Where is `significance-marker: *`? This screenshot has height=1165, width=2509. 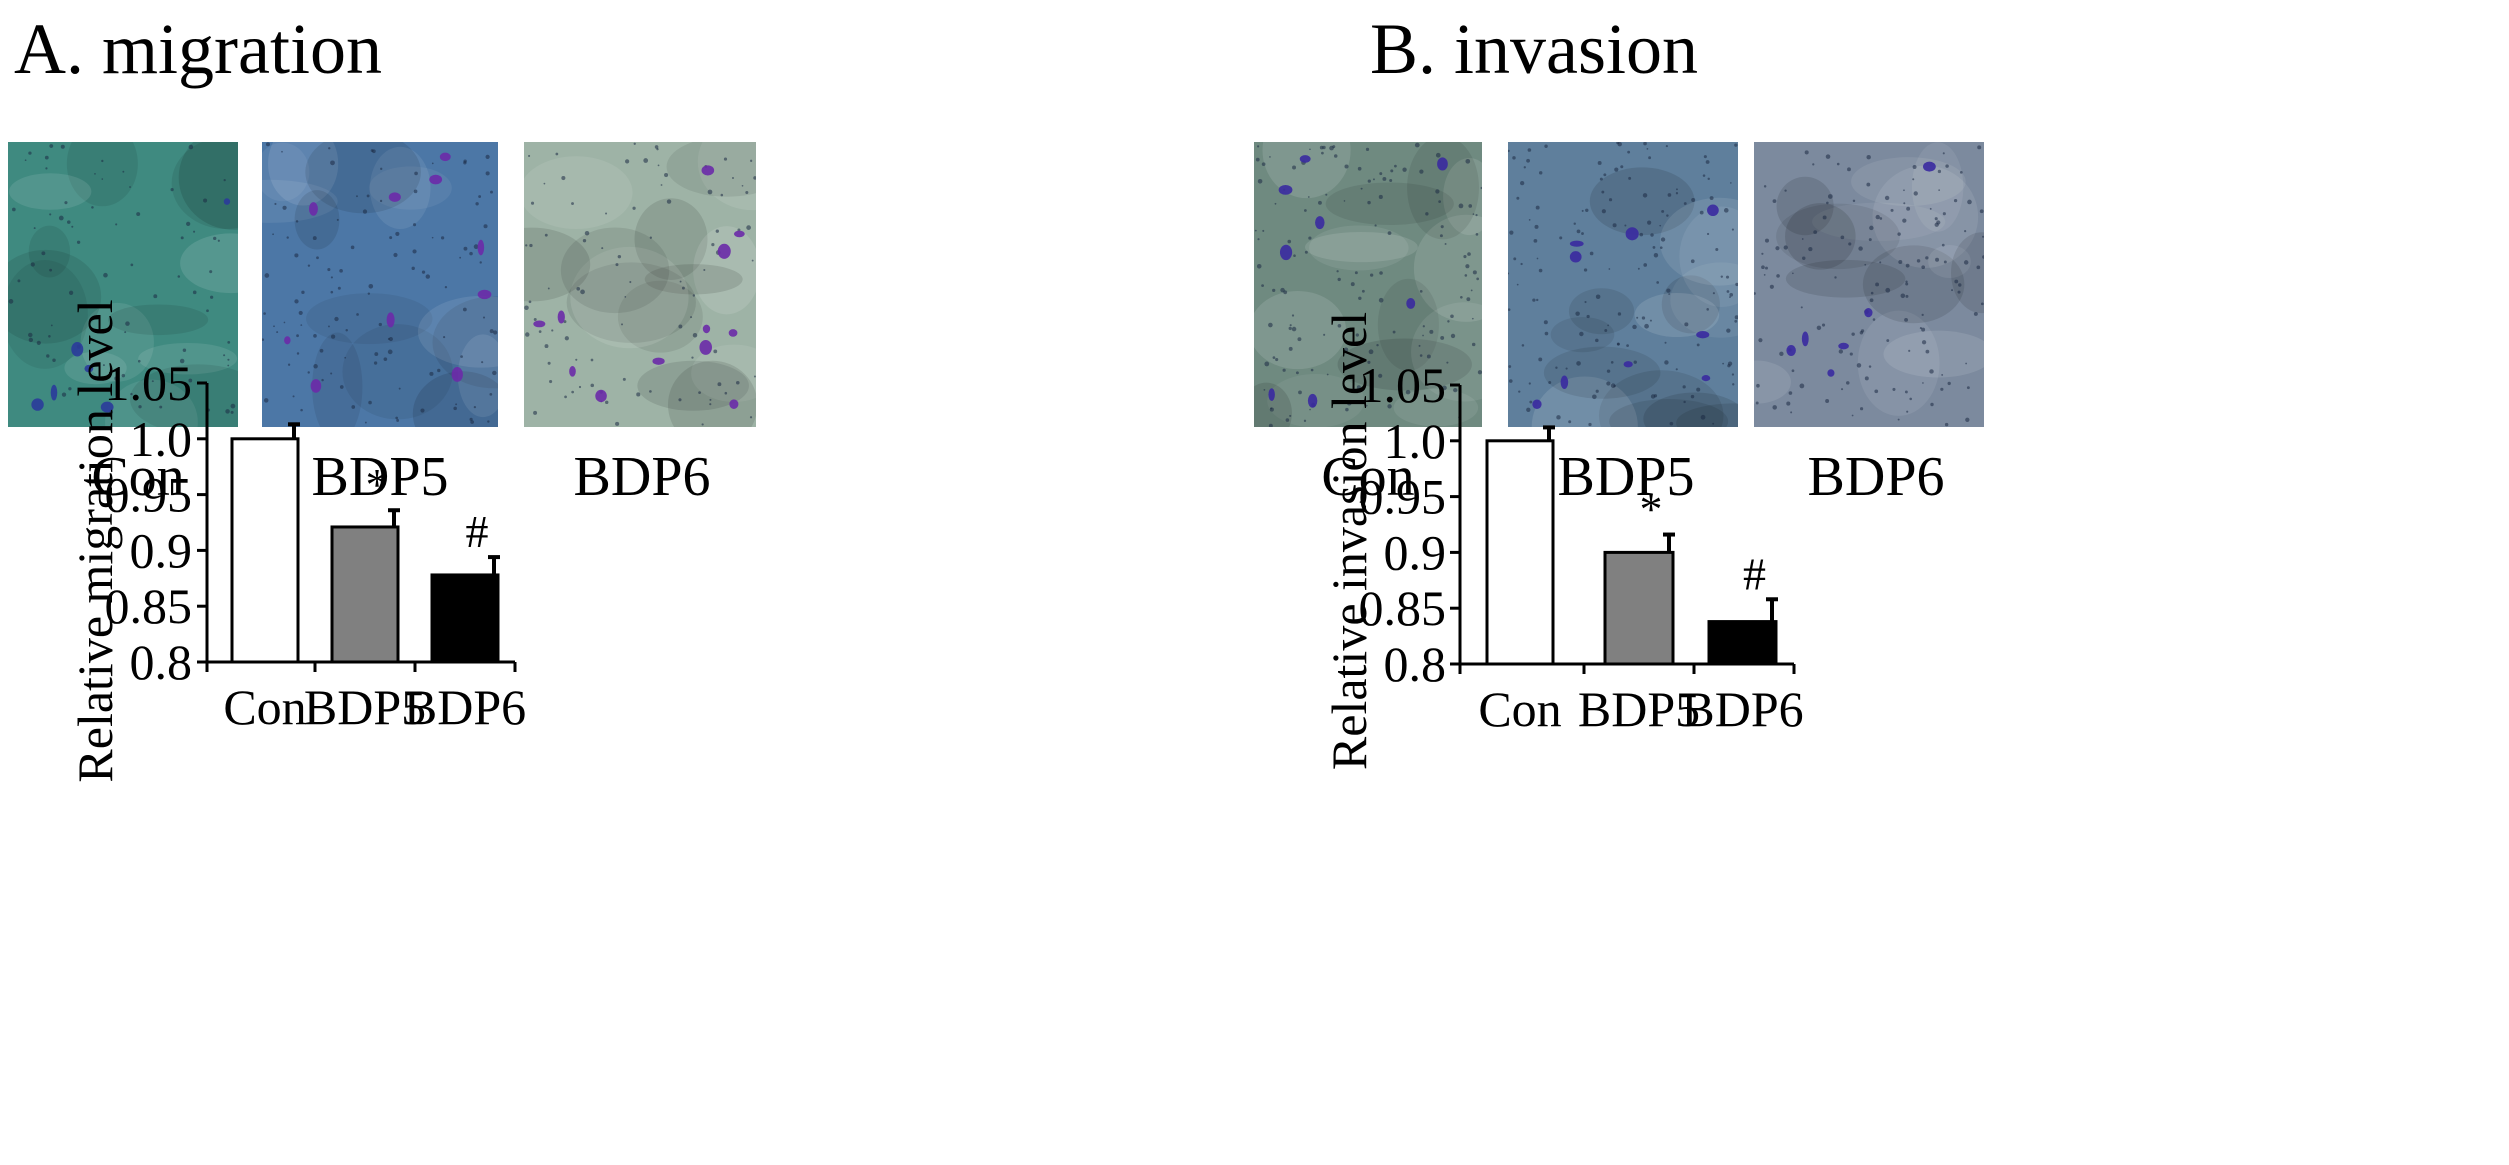
significance-marker: * is located at coordinates (377, 484).